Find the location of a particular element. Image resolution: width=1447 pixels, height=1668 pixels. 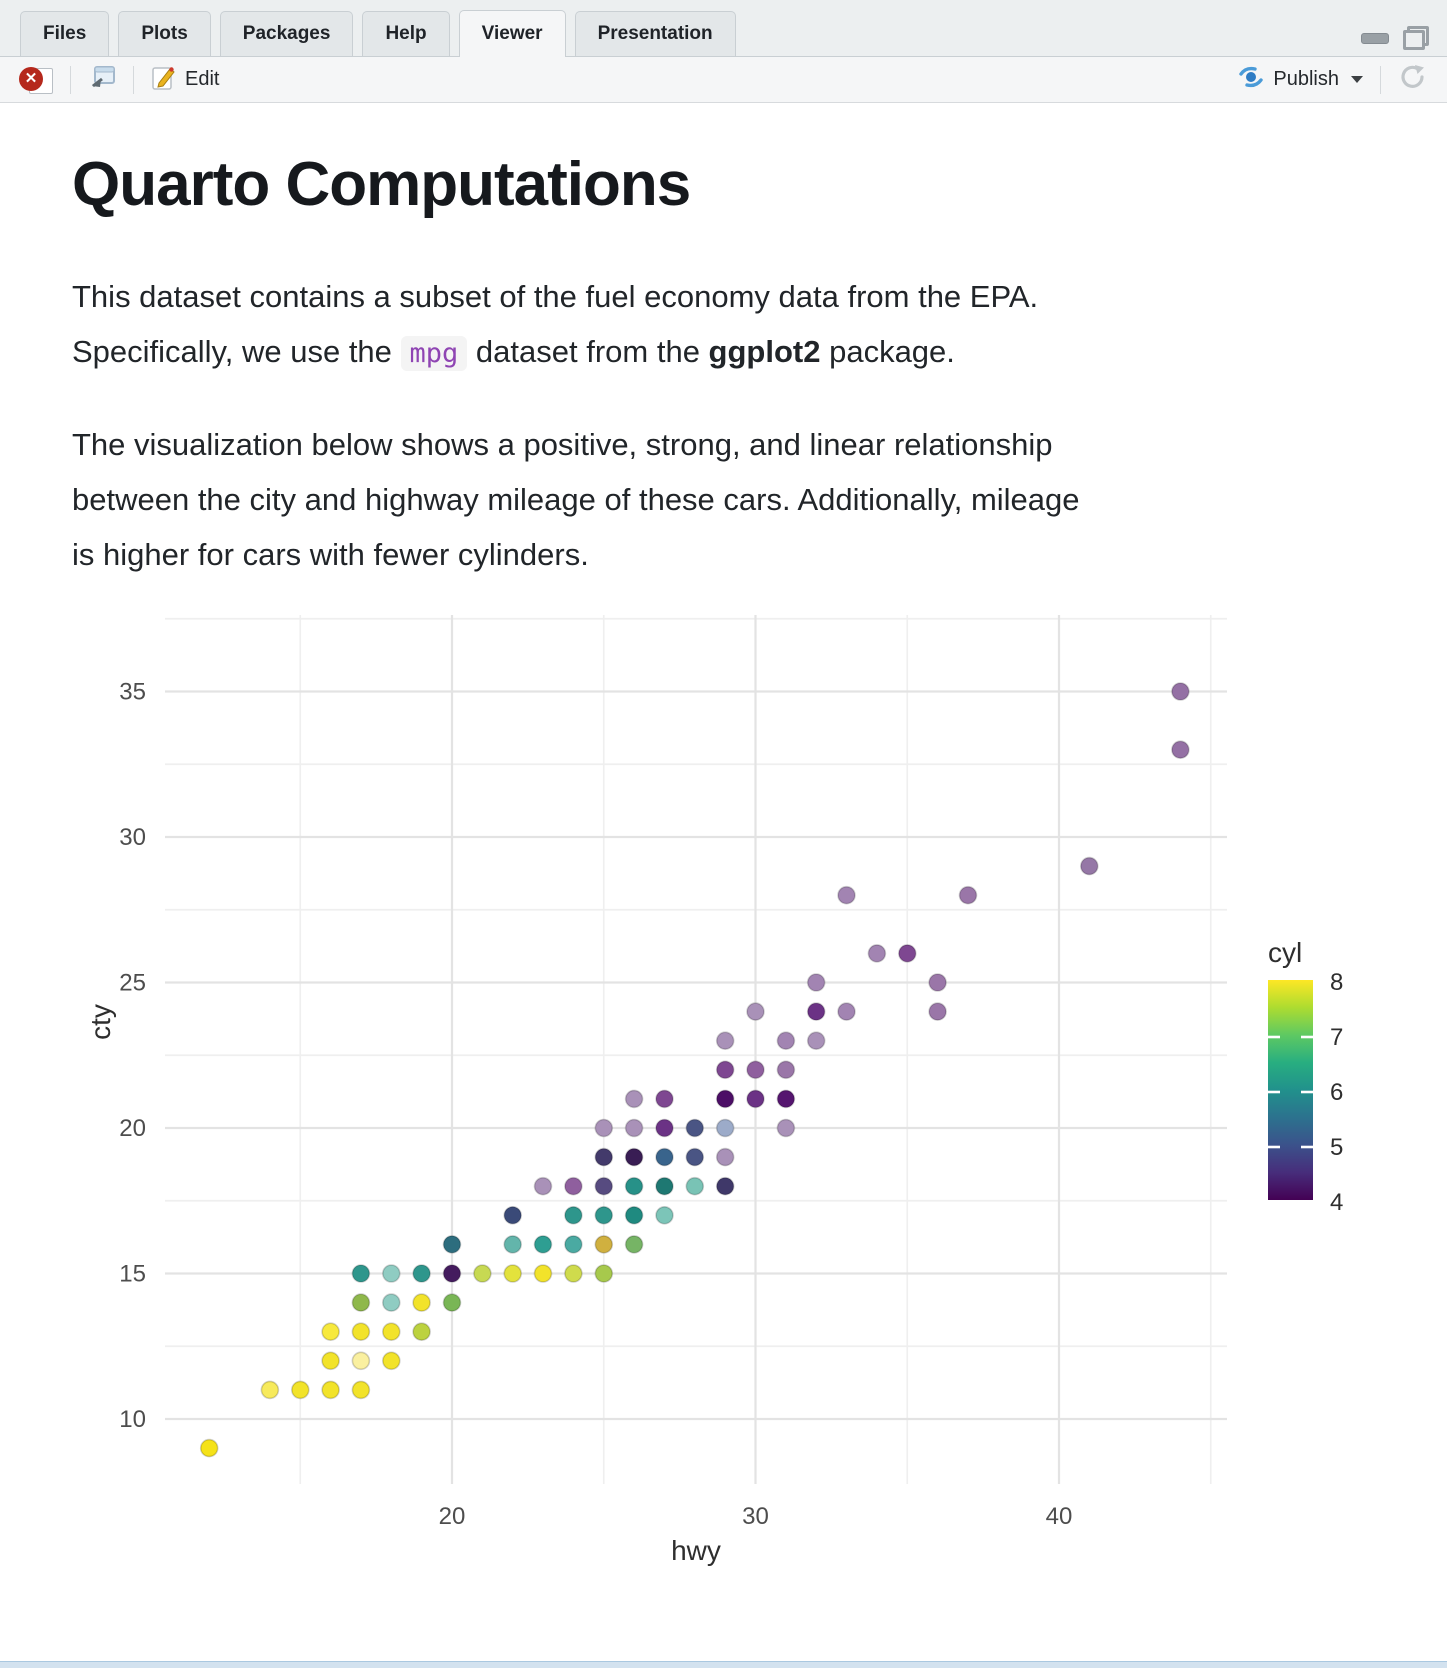

publish-icon is located at coordinates (1251, 79).